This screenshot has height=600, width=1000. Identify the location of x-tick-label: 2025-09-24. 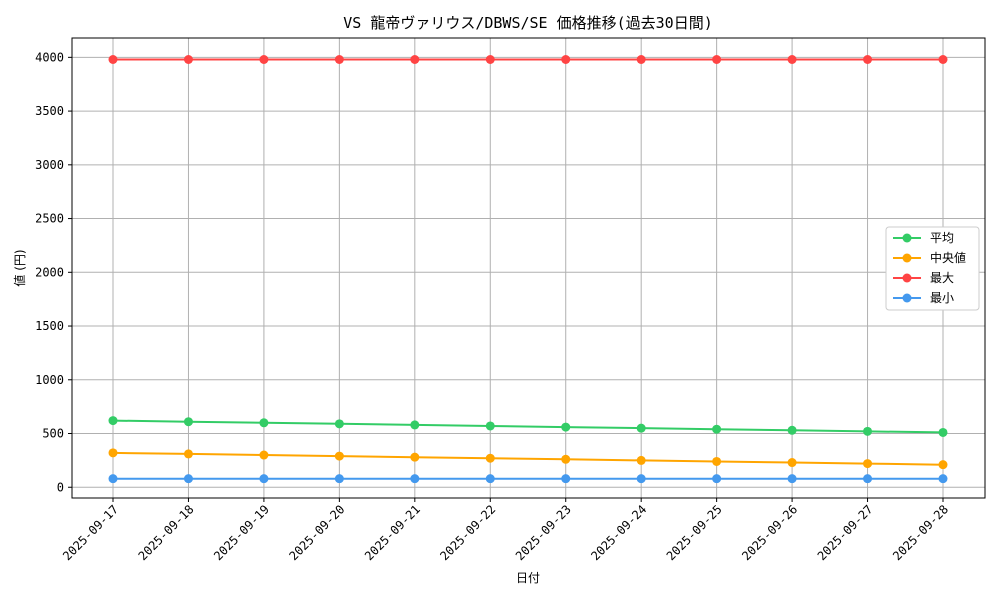
(618, 532).